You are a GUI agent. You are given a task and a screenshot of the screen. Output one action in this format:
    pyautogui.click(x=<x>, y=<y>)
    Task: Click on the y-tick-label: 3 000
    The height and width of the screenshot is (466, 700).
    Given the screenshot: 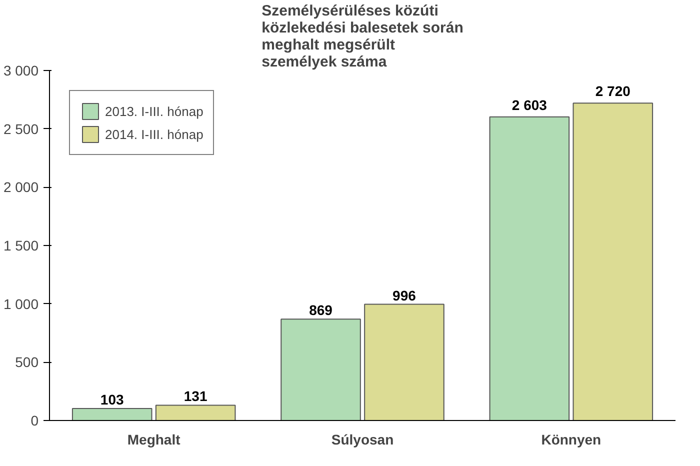 What is the action you would take?
    pyautogui.click(x=21, y=70)
    